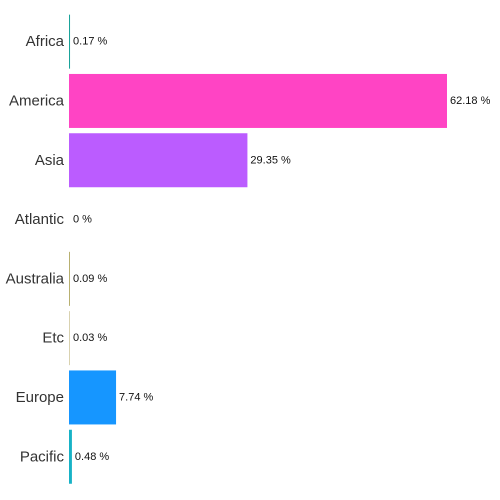 The image size is (500, 500). What do you see at coordinates (93, 397) in the screenshot?
I see `bar-europe` at bounding box center [93, 397].